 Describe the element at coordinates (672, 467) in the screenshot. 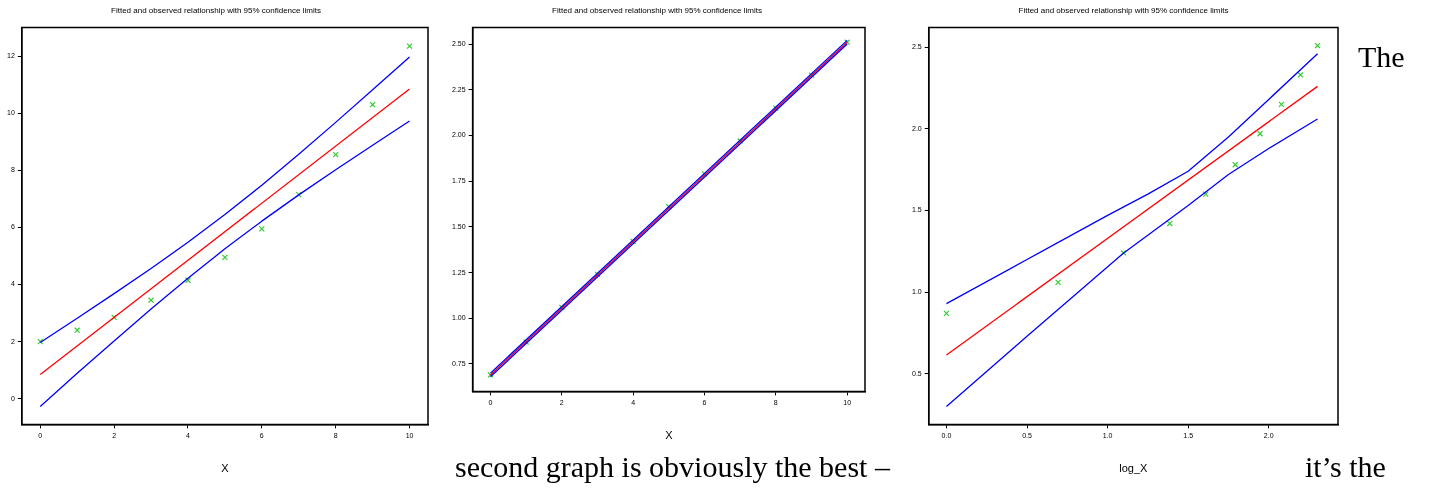

I see `text: second graph is obviously the best –` at that location.